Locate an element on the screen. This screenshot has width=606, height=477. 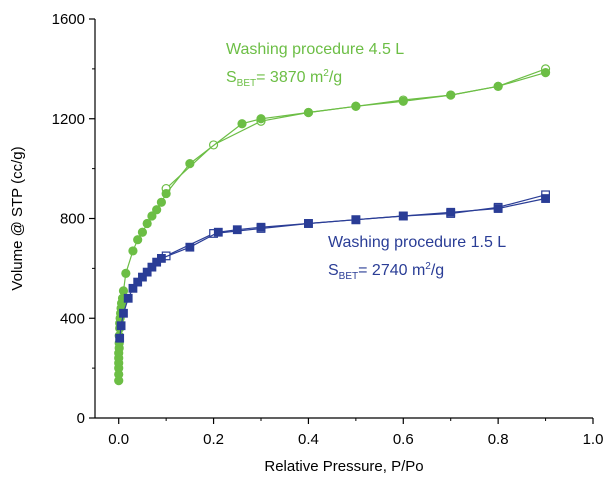
annotation-4.5L: Washing procedure 4.5 L SBET= 3870 m2/g is located at coordinates (315, 65).